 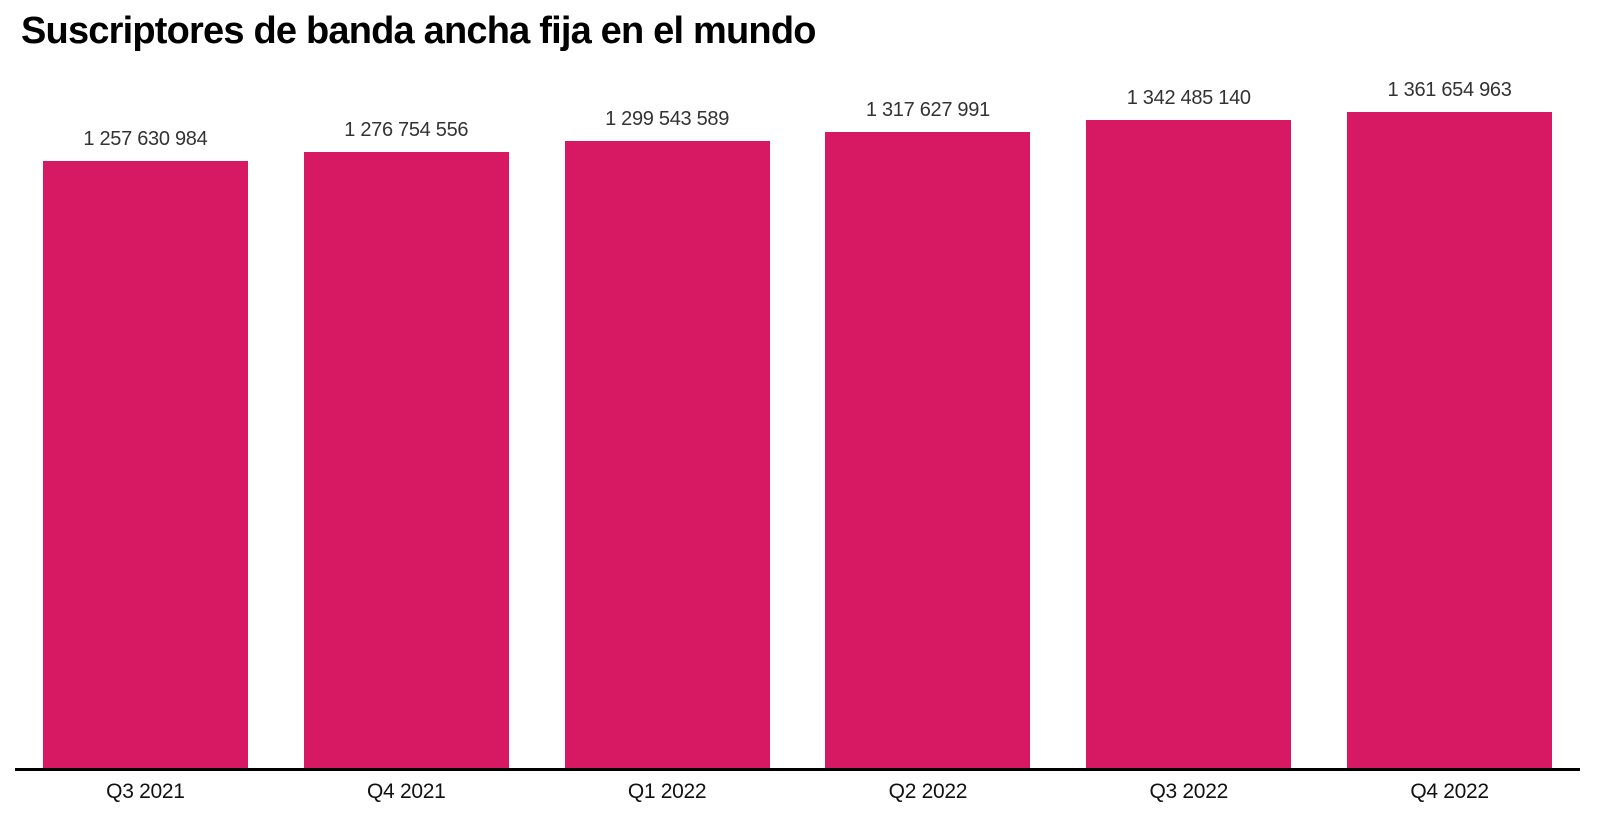 I want to click on bar-value-label: 1 276 754 556, so click(x=406, y=130).